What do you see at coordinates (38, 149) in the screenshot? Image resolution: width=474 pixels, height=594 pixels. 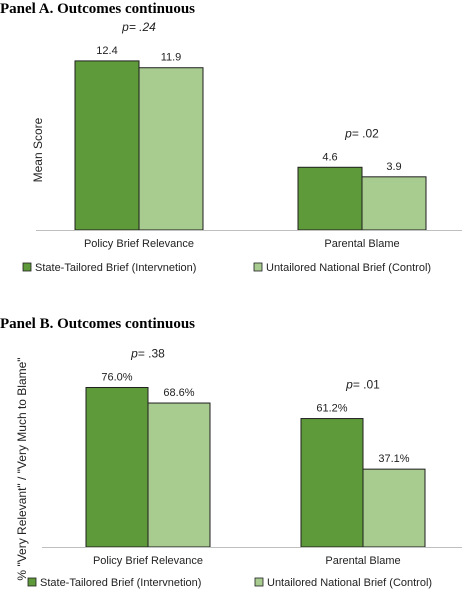 I see `y-axis-title: Mean Score` at bounding box center [38, 149].